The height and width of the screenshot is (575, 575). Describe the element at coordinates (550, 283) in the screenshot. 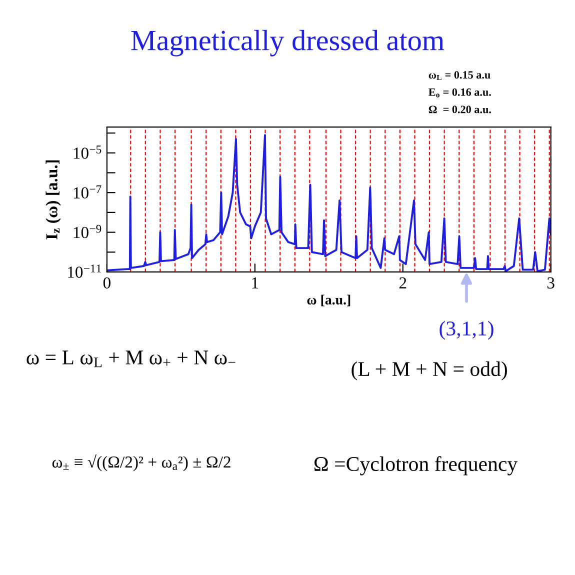

I see `x-tick-label: 3` at that location.